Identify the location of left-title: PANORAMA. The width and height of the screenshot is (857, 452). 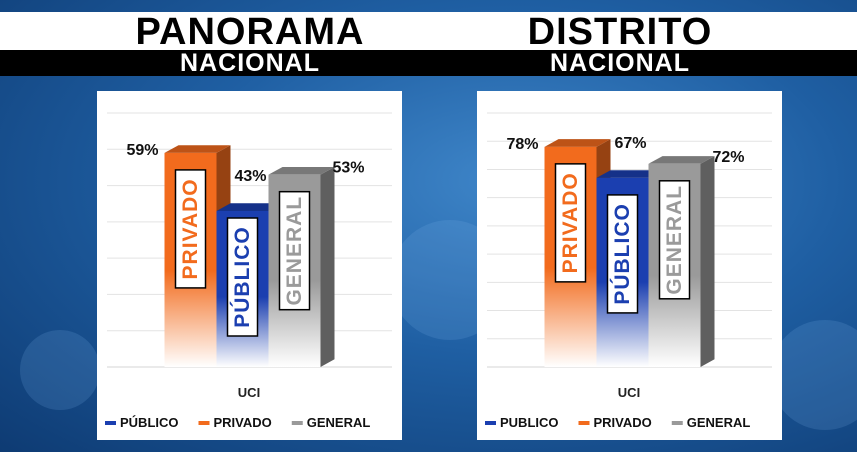
(250, 32).